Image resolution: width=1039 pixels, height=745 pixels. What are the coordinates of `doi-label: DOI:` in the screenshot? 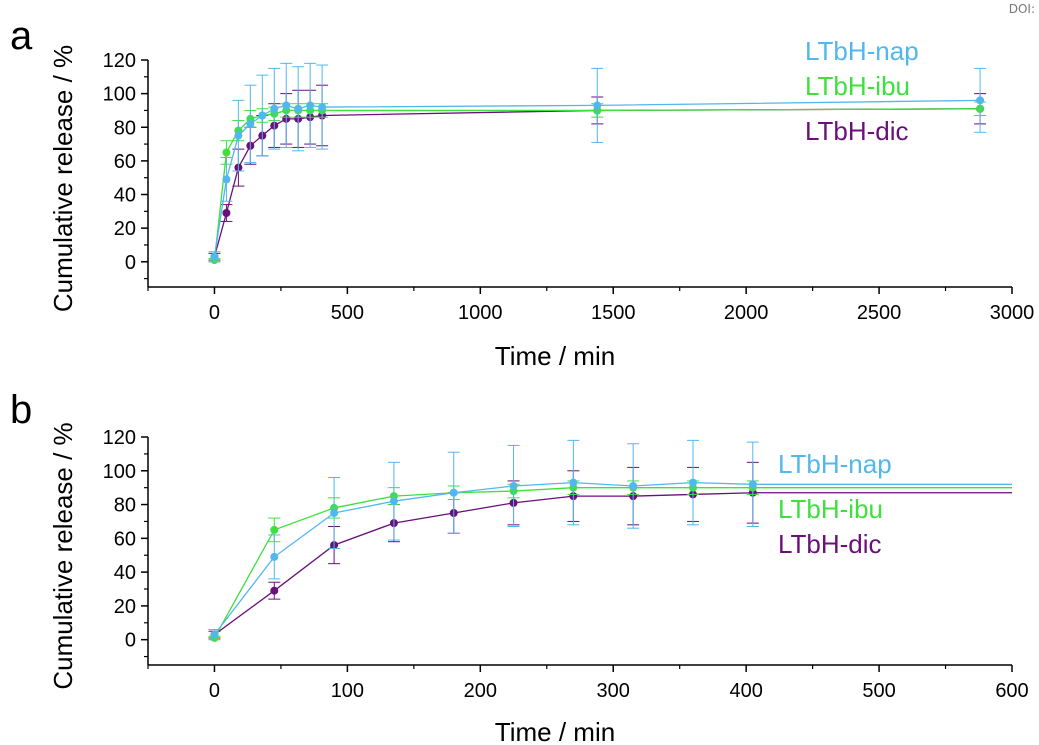 It's located at (1021, 9).